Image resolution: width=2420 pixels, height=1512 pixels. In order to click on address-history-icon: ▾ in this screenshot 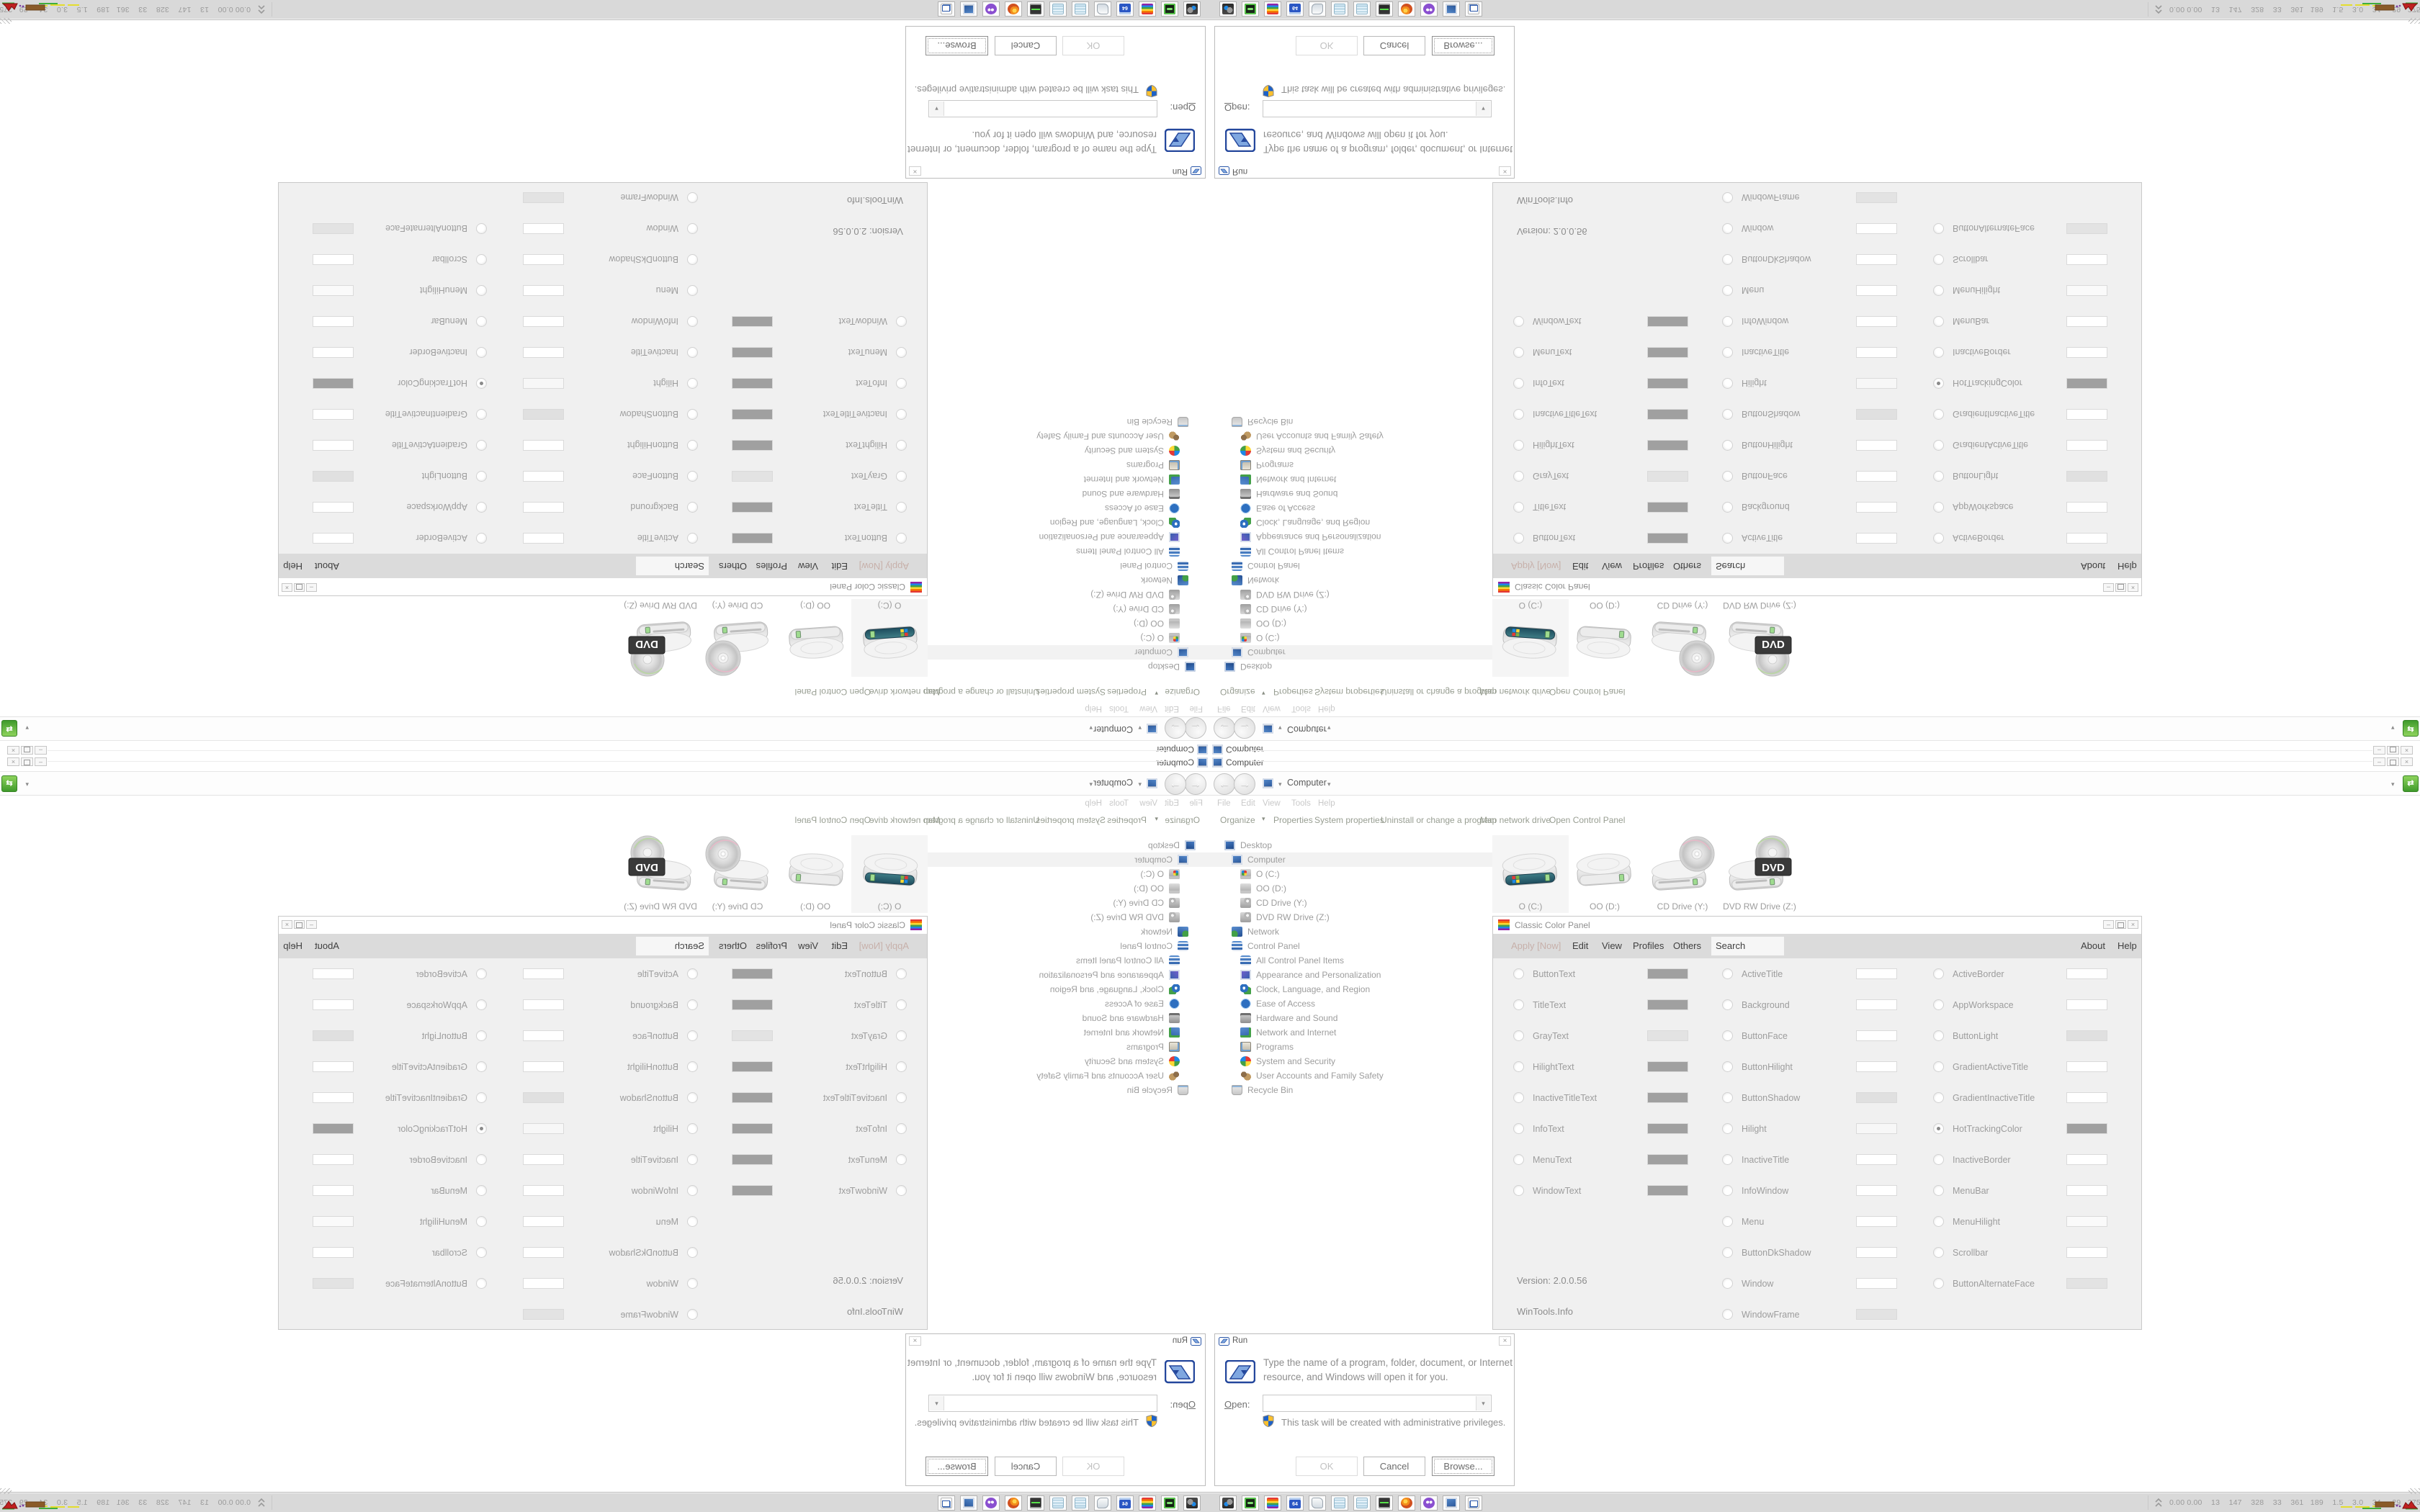, I will do `click(27, 784)`.